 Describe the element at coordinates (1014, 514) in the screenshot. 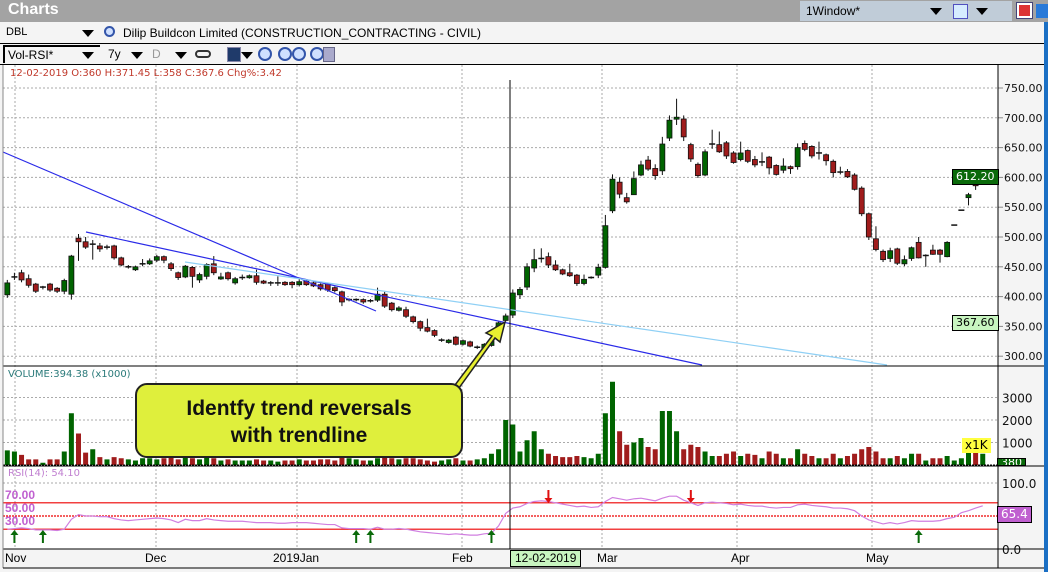

I see `rsi-last-tag: 65.4` at that location.